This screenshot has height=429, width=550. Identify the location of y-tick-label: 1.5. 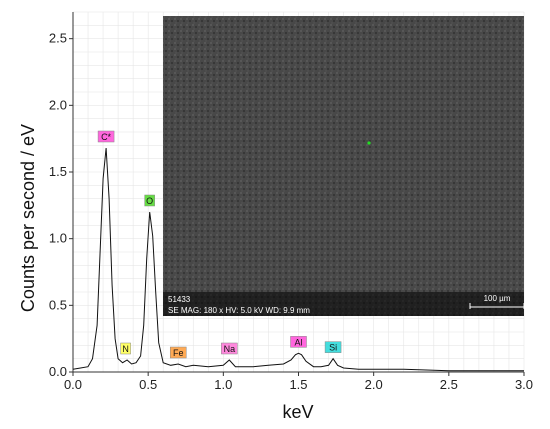
(58, 171).